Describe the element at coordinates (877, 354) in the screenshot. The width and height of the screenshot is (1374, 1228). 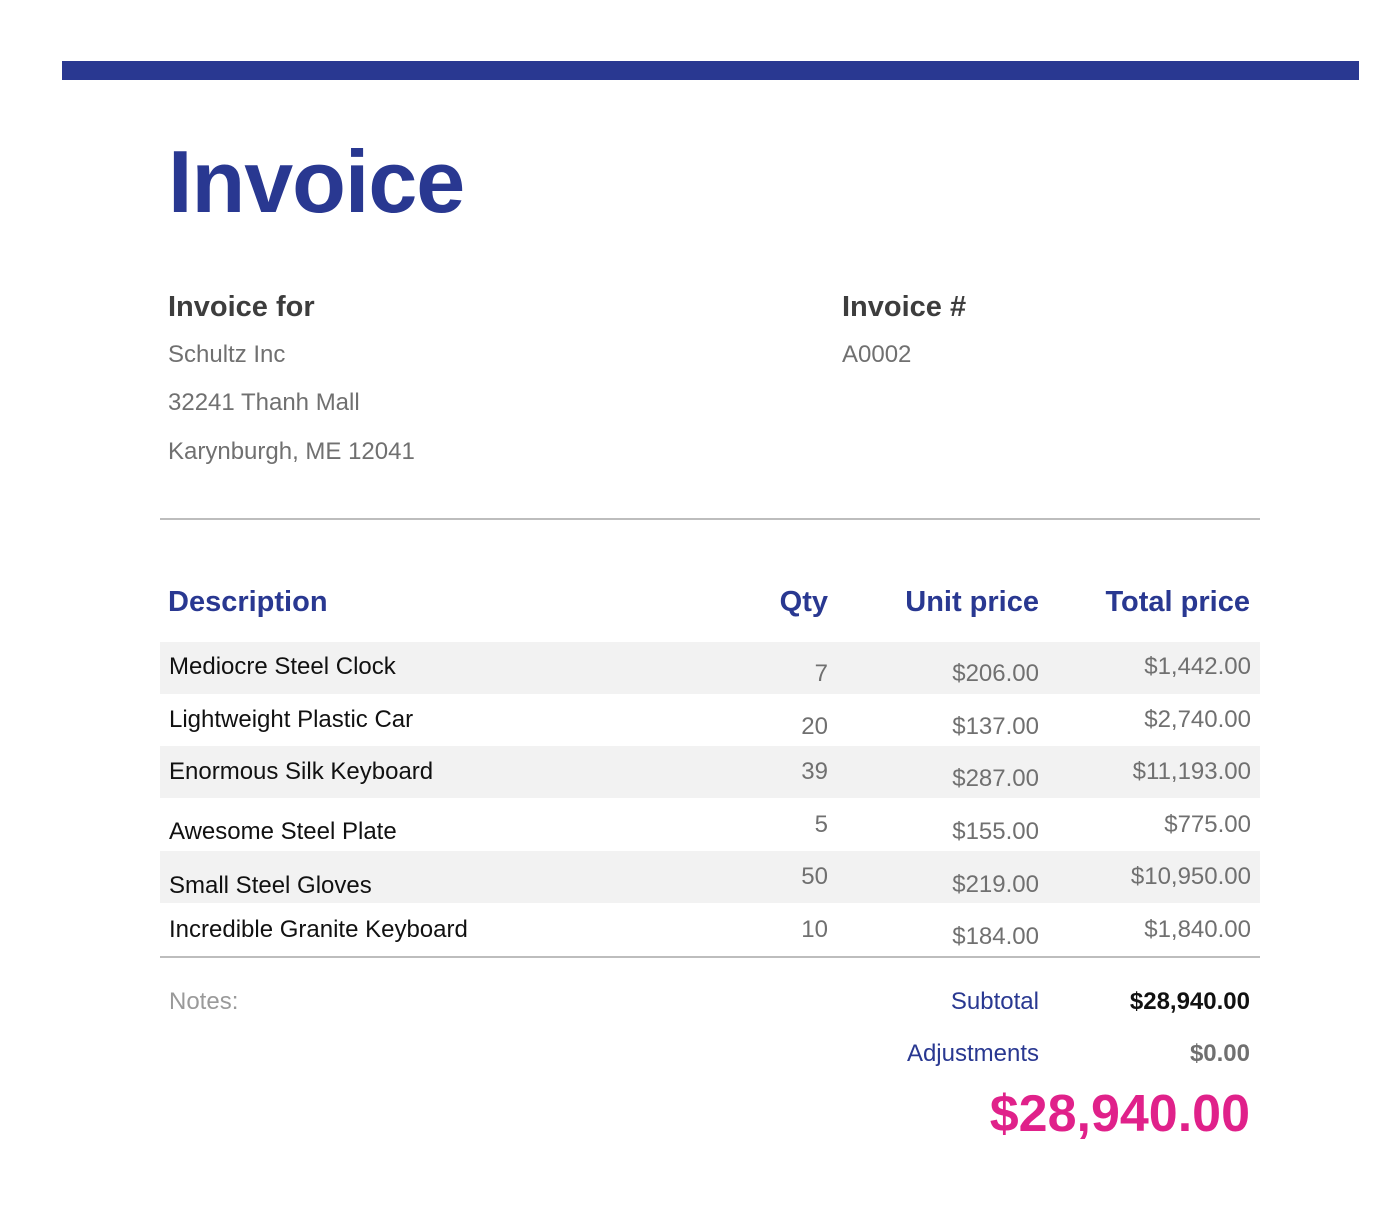
I see `invoice-number-value: A0002` at that location.